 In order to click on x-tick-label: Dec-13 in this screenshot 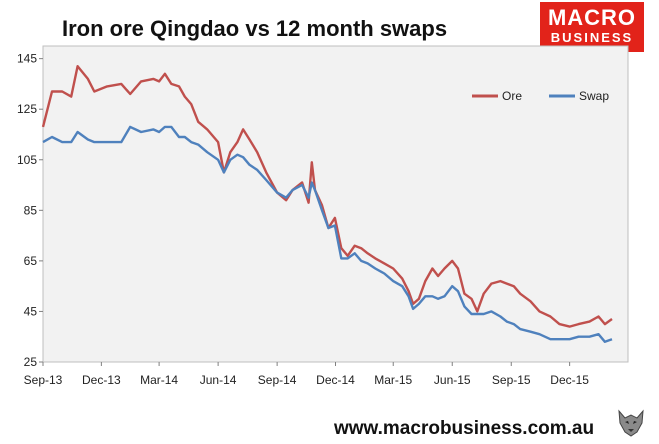, I will do `click(101, 380)`.